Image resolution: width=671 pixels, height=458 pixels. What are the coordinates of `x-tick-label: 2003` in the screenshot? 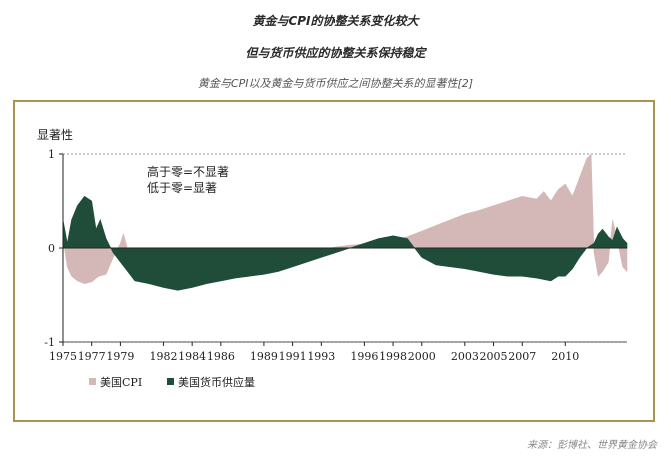 It's located at (465, 356).